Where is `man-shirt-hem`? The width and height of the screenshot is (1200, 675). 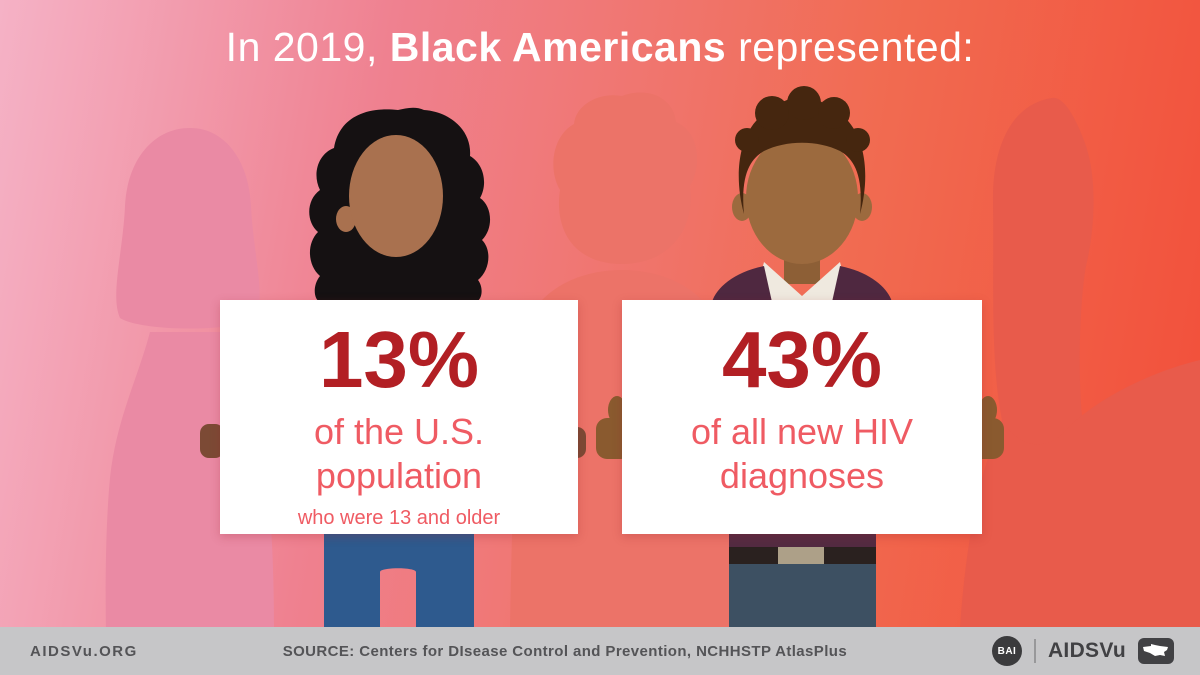
man-shirt-hem is located at coordinates (802, 540).